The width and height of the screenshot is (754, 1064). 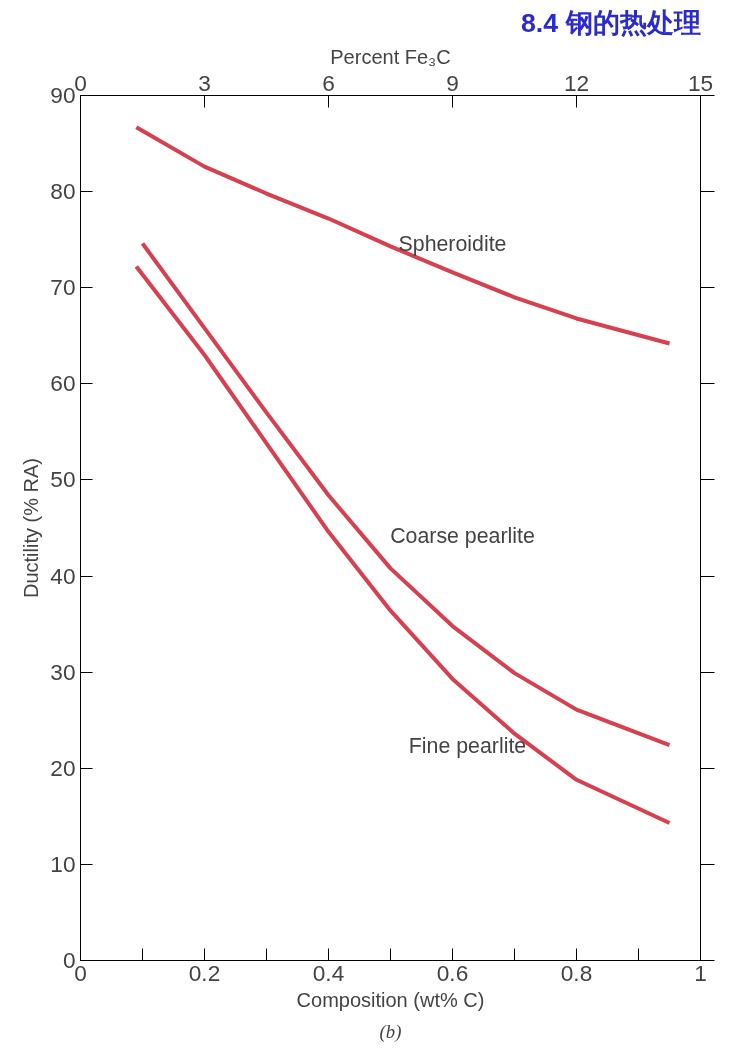 What do you see at coordinates (452, 82) in the screenshot?
I see `x2-tick-label: 9` at bounding box center [452, 82].